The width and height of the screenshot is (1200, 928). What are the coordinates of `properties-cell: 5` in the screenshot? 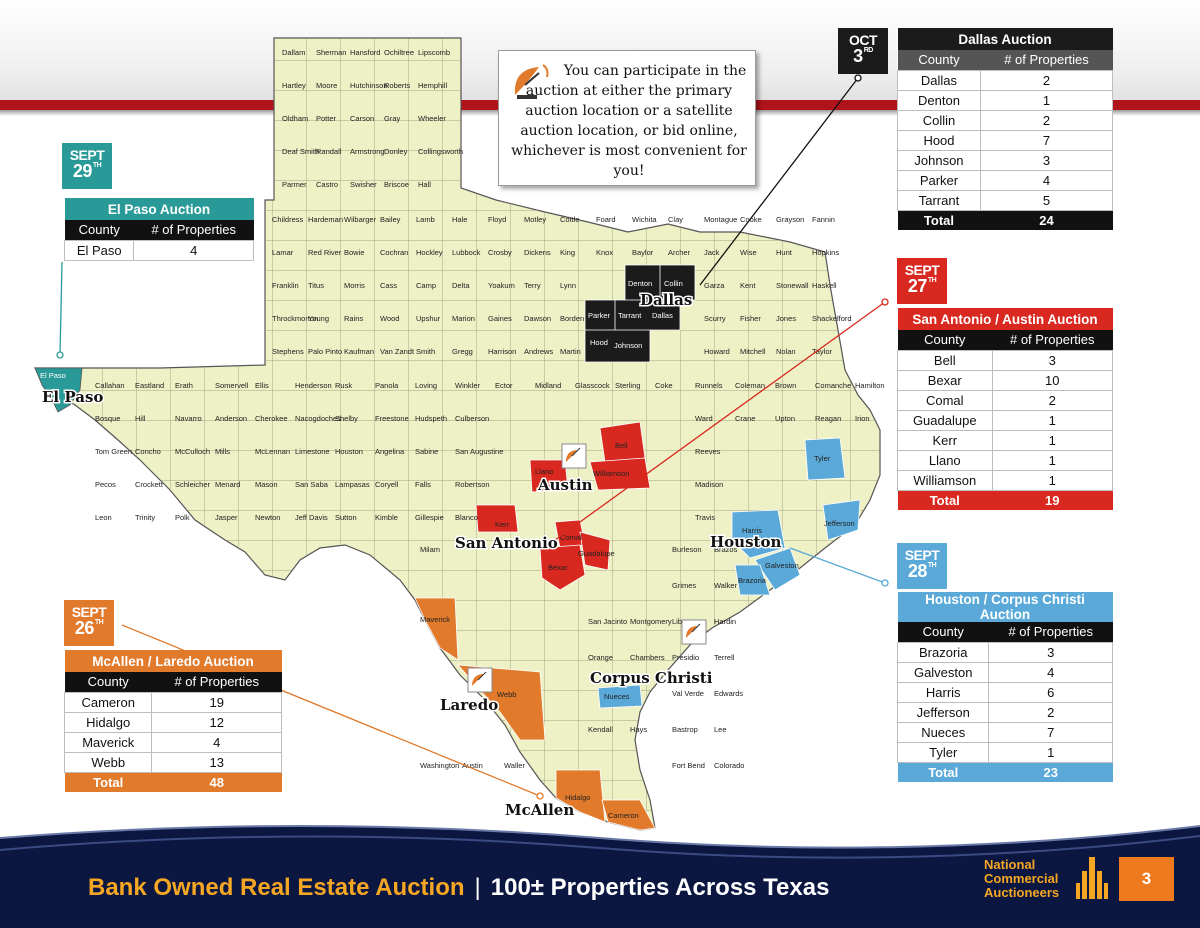 It's located at (1046, 200).